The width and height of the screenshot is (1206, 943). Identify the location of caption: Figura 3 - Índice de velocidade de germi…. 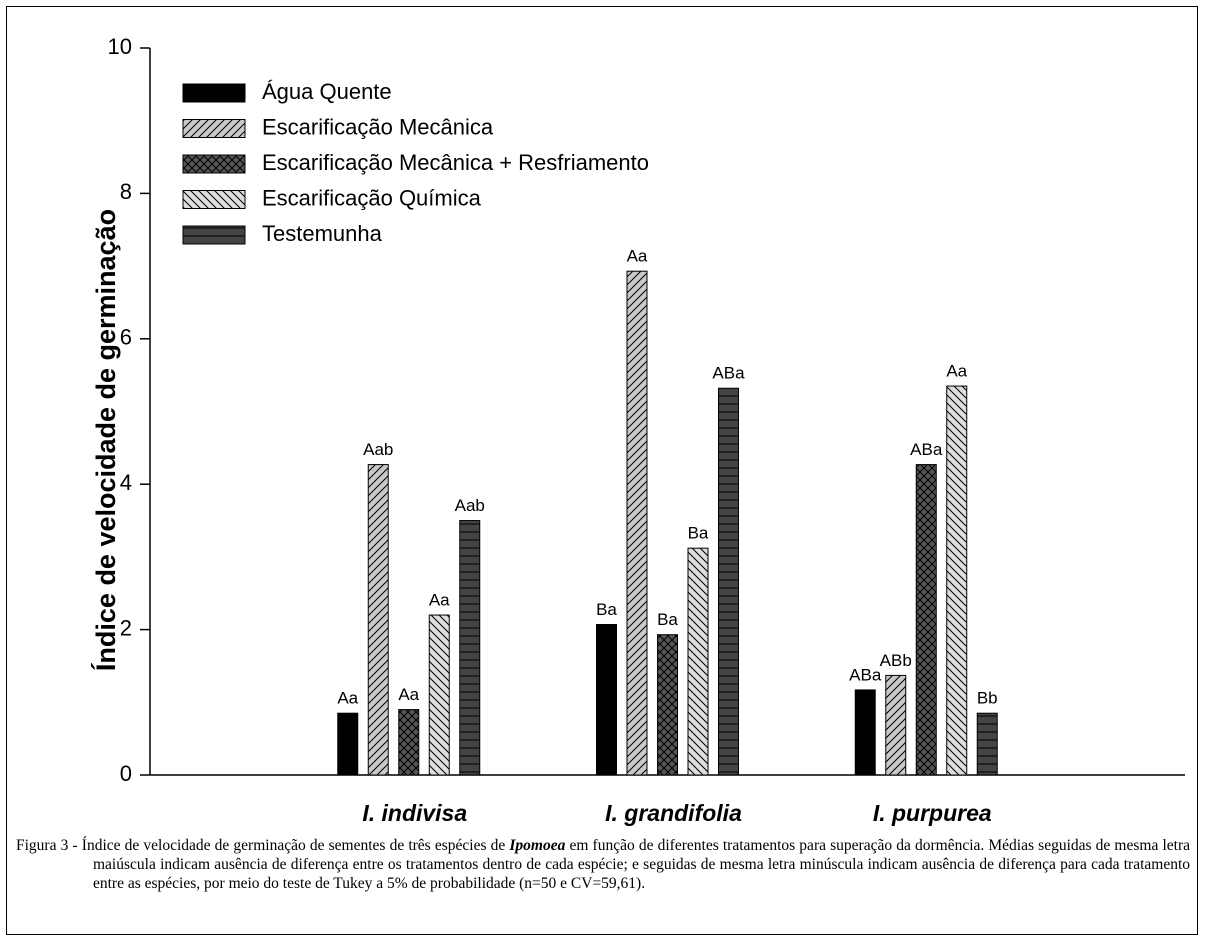
(603, 864).